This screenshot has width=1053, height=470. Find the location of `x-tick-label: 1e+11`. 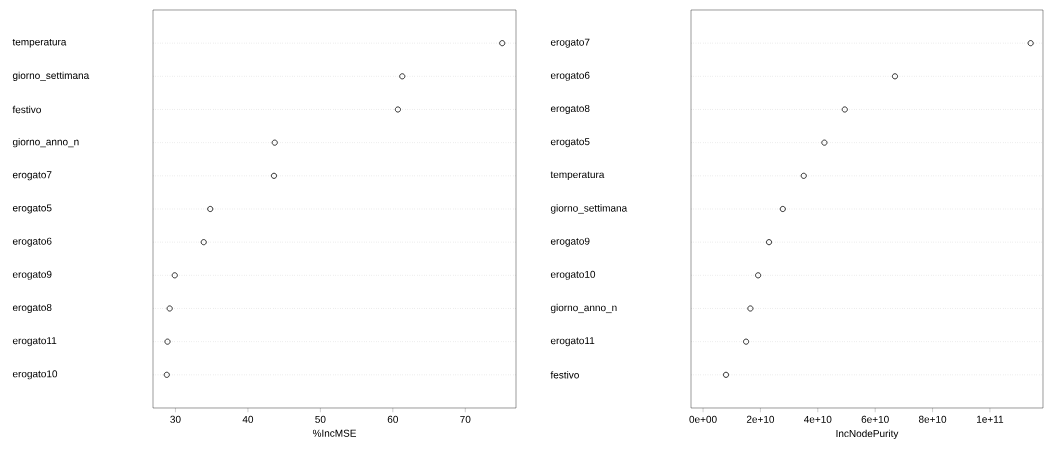

x-tick-label: 1e+11 is located at coordinates (990, 419).